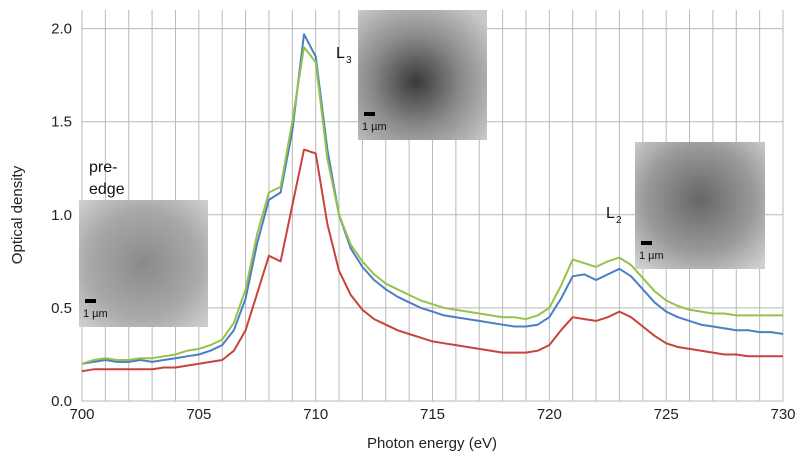  What do you see at coordinates (61, 122) in the screenshot?
I see `y-tick-label: 1.5` at bounding box center [61, 122].